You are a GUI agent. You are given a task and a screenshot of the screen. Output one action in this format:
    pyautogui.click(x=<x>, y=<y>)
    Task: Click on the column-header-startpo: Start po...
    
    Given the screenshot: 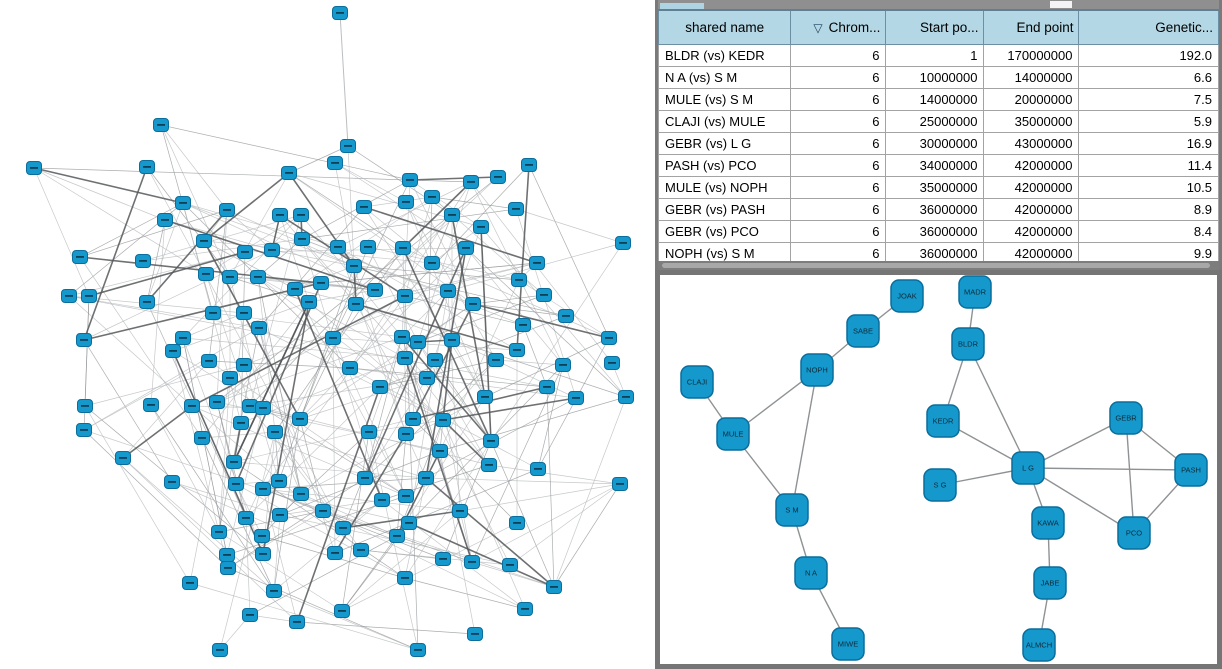 What is the action you would take?
    pyautogui.click(x=935, y=27)
    